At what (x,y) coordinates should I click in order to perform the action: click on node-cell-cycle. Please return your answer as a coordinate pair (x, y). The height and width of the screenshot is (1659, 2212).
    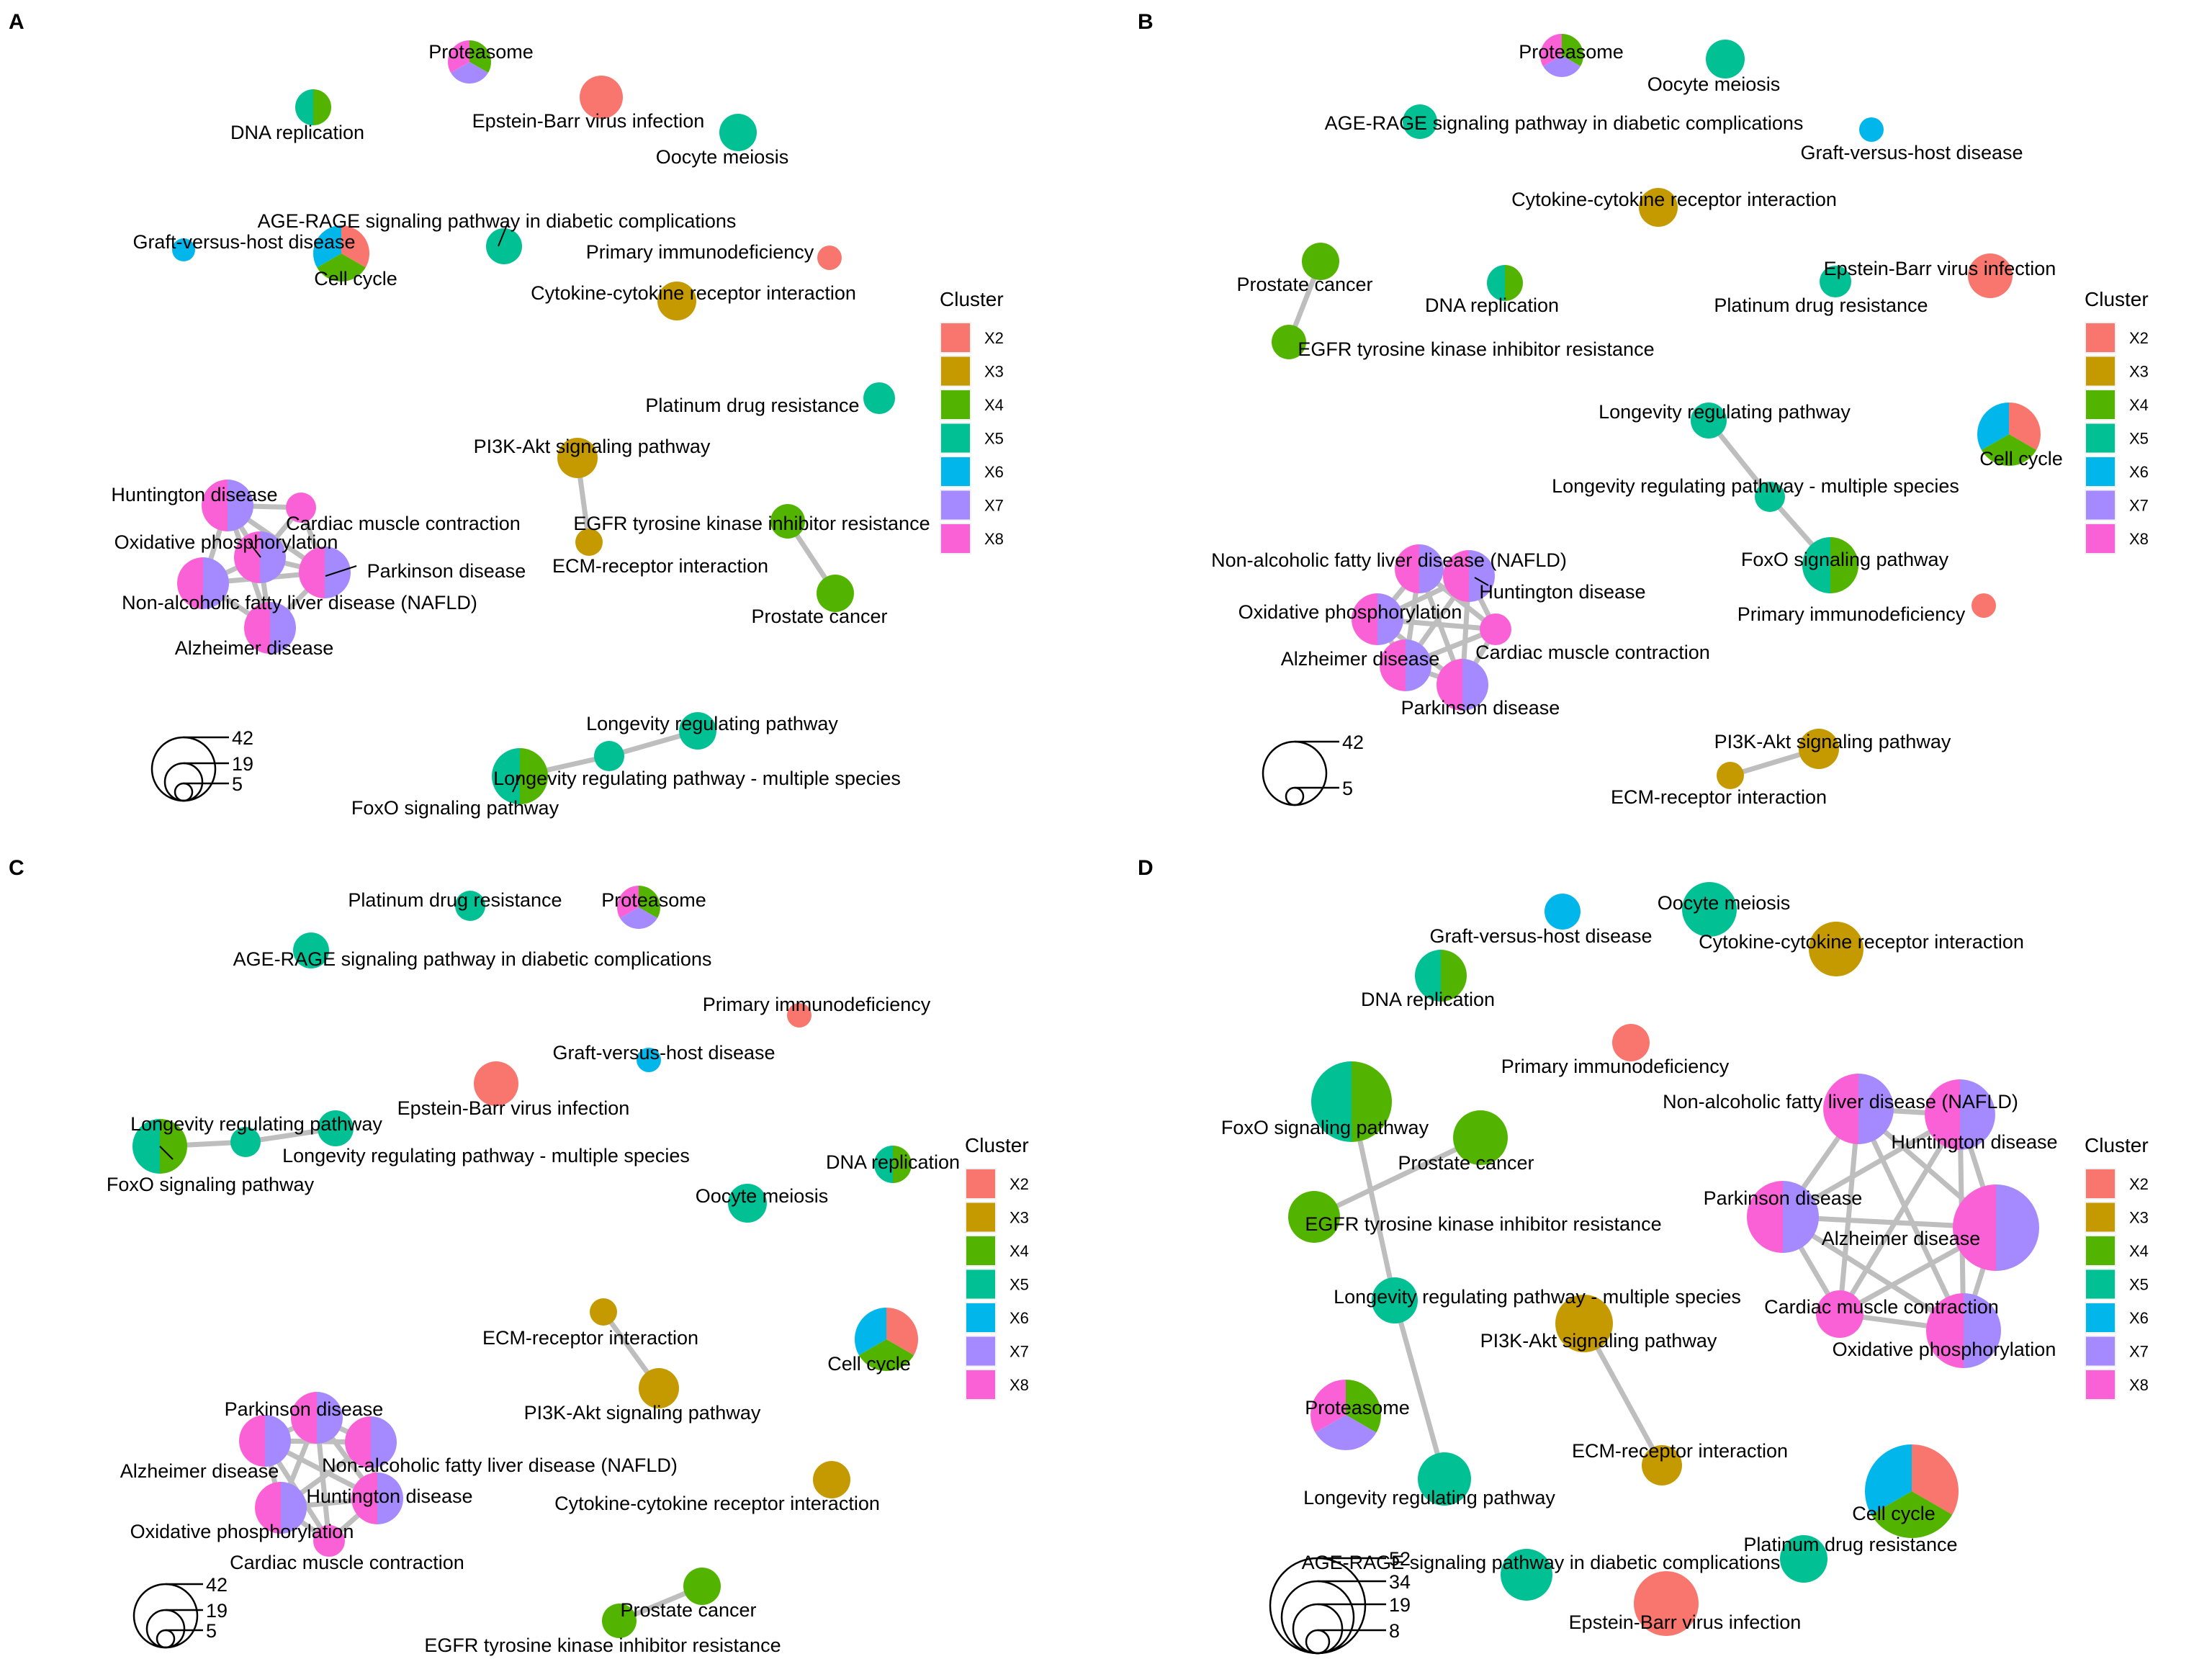
    Looking at the image, I should click on (2009, 435).